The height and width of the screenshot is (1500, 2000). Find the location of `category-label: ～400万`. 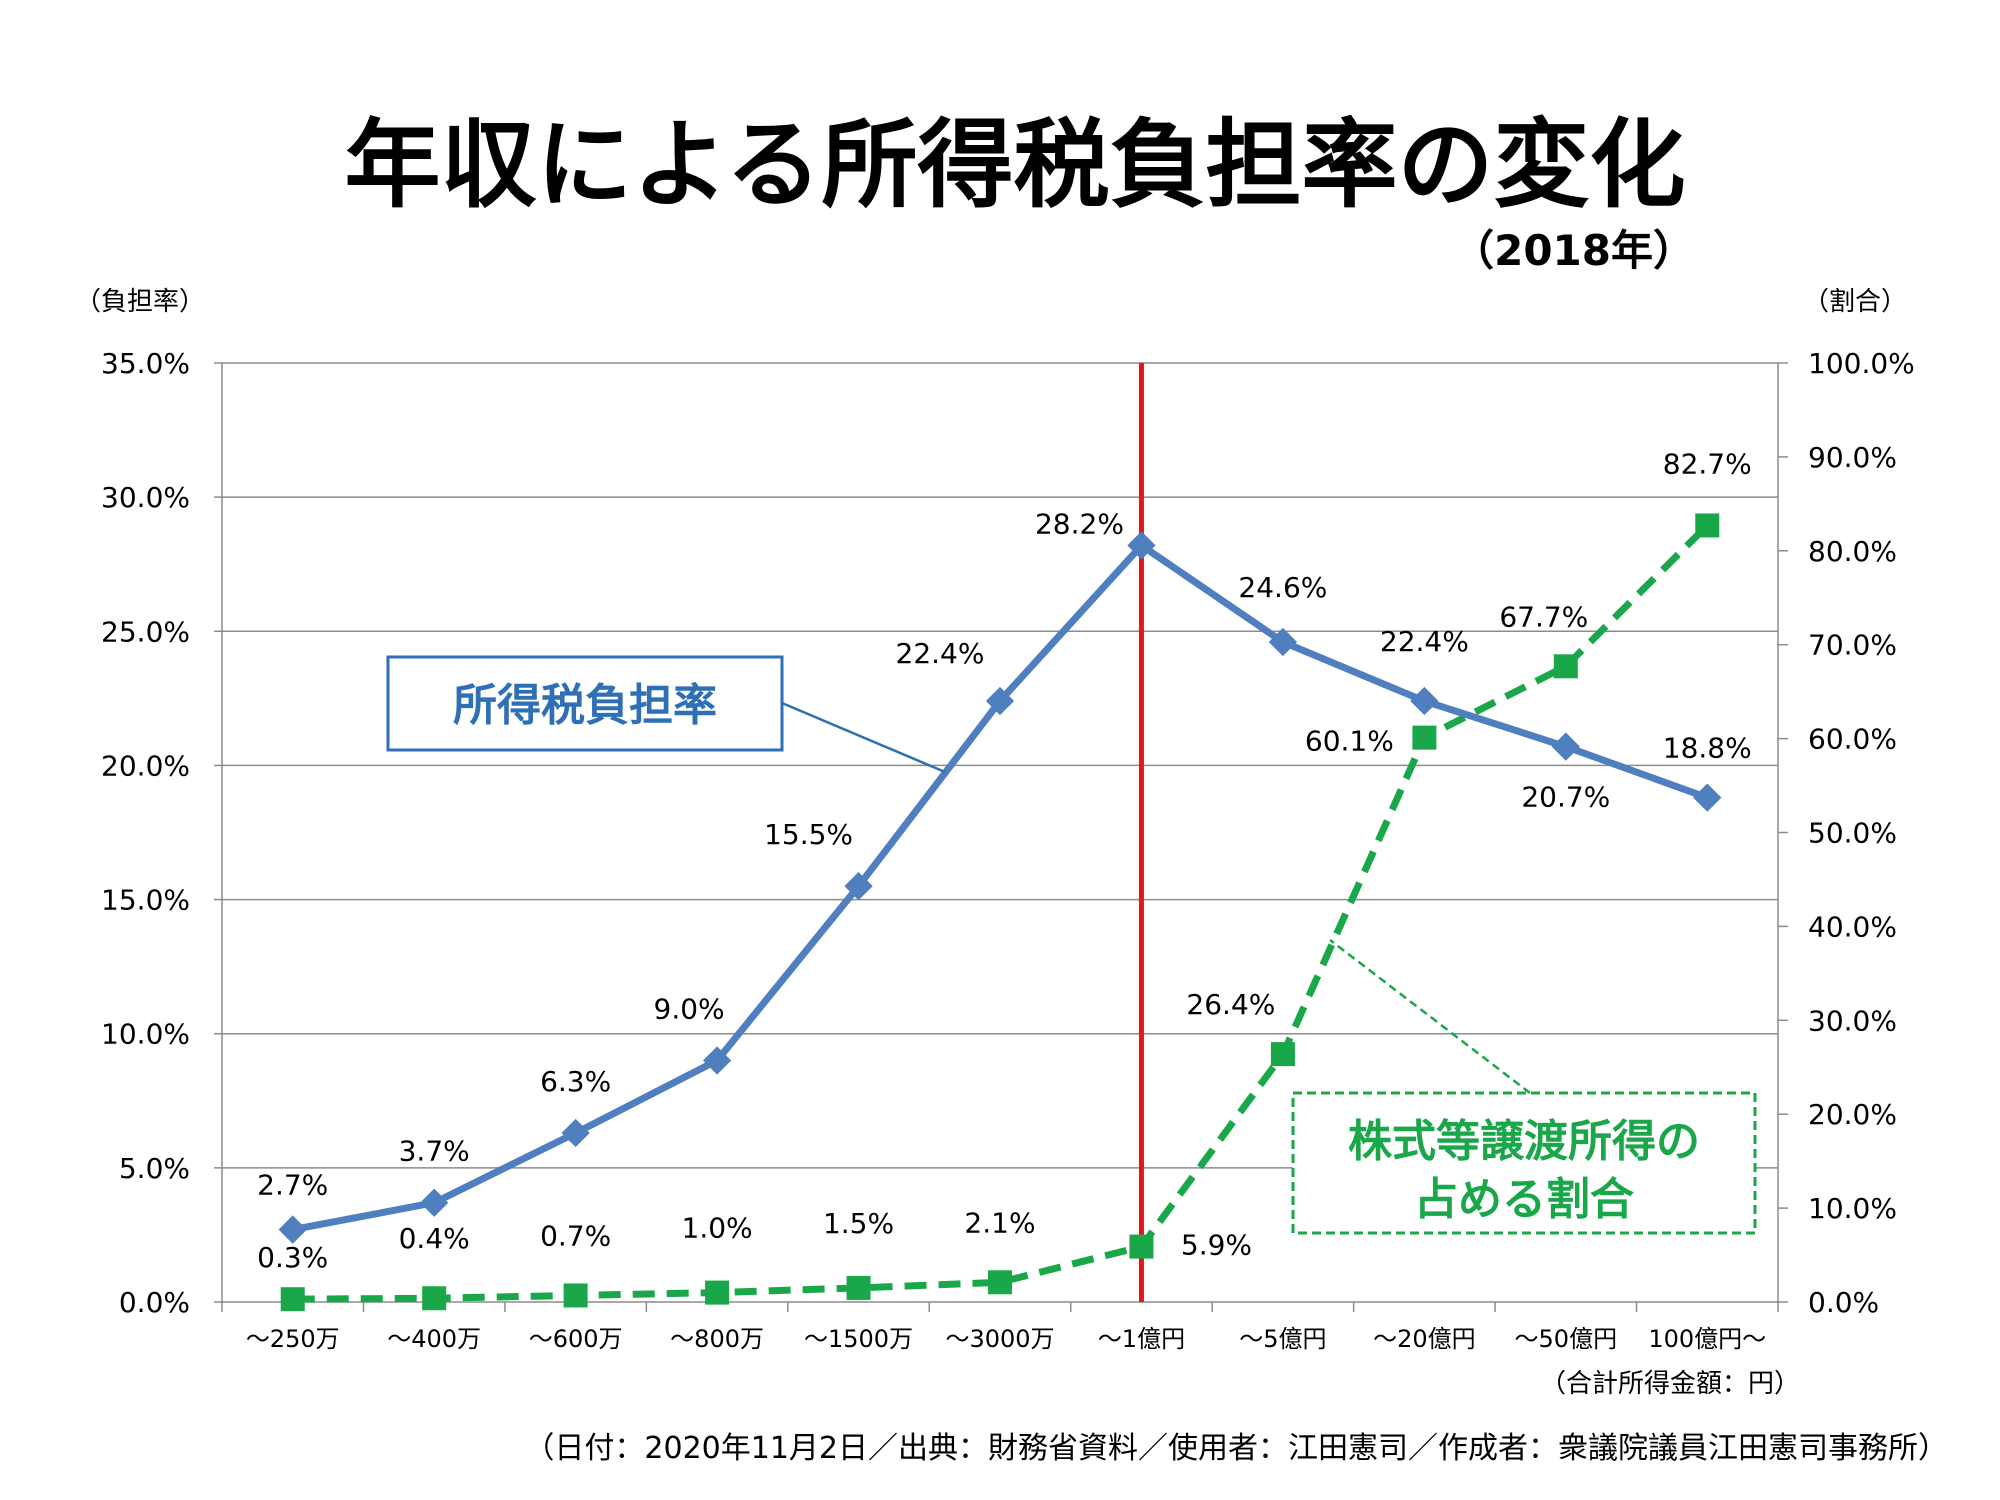

category-label: ～400万 is located at coordinates (434, 1339).